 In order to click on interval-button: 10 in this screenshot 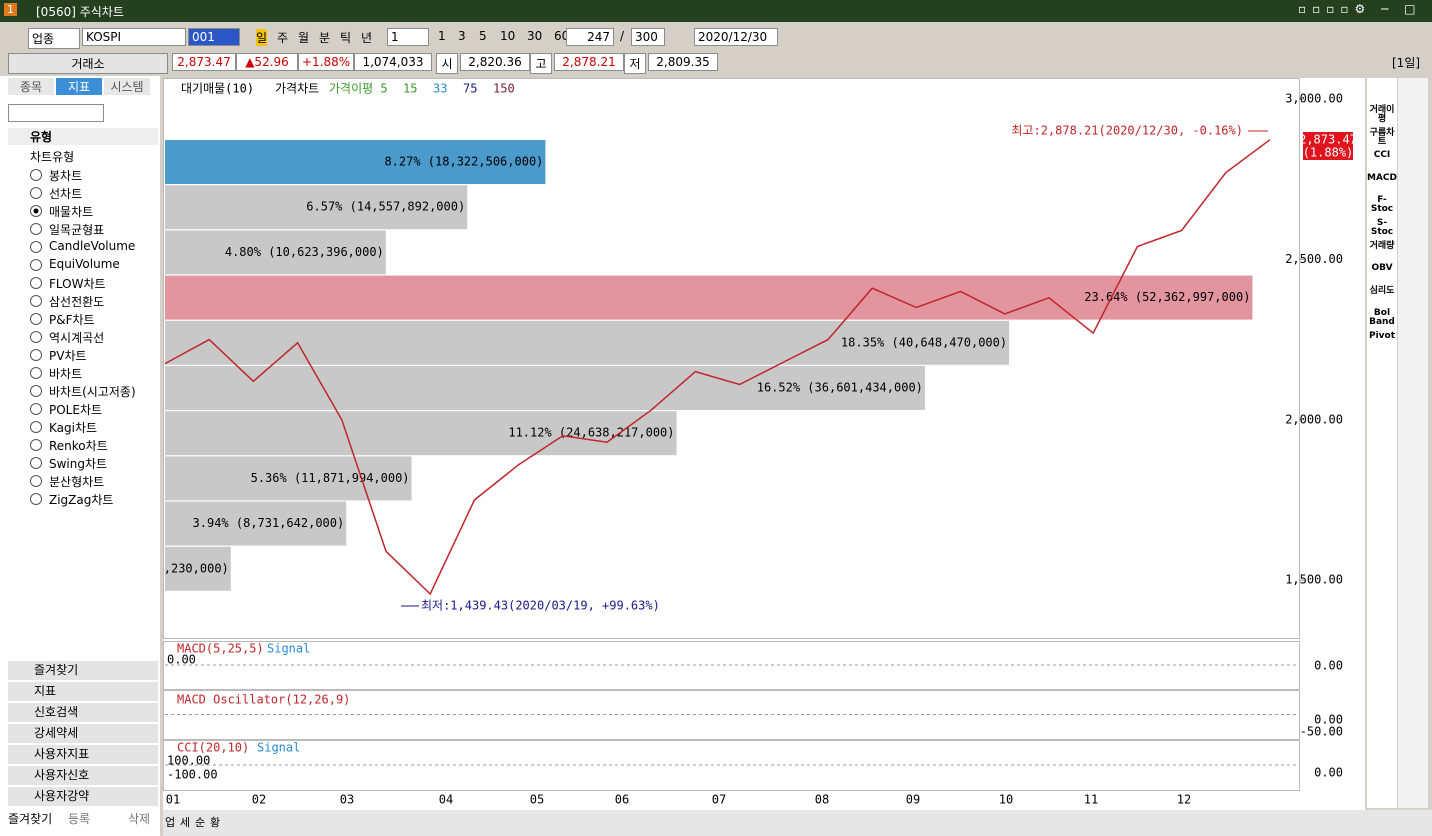, I will do `click(508, 36)`.